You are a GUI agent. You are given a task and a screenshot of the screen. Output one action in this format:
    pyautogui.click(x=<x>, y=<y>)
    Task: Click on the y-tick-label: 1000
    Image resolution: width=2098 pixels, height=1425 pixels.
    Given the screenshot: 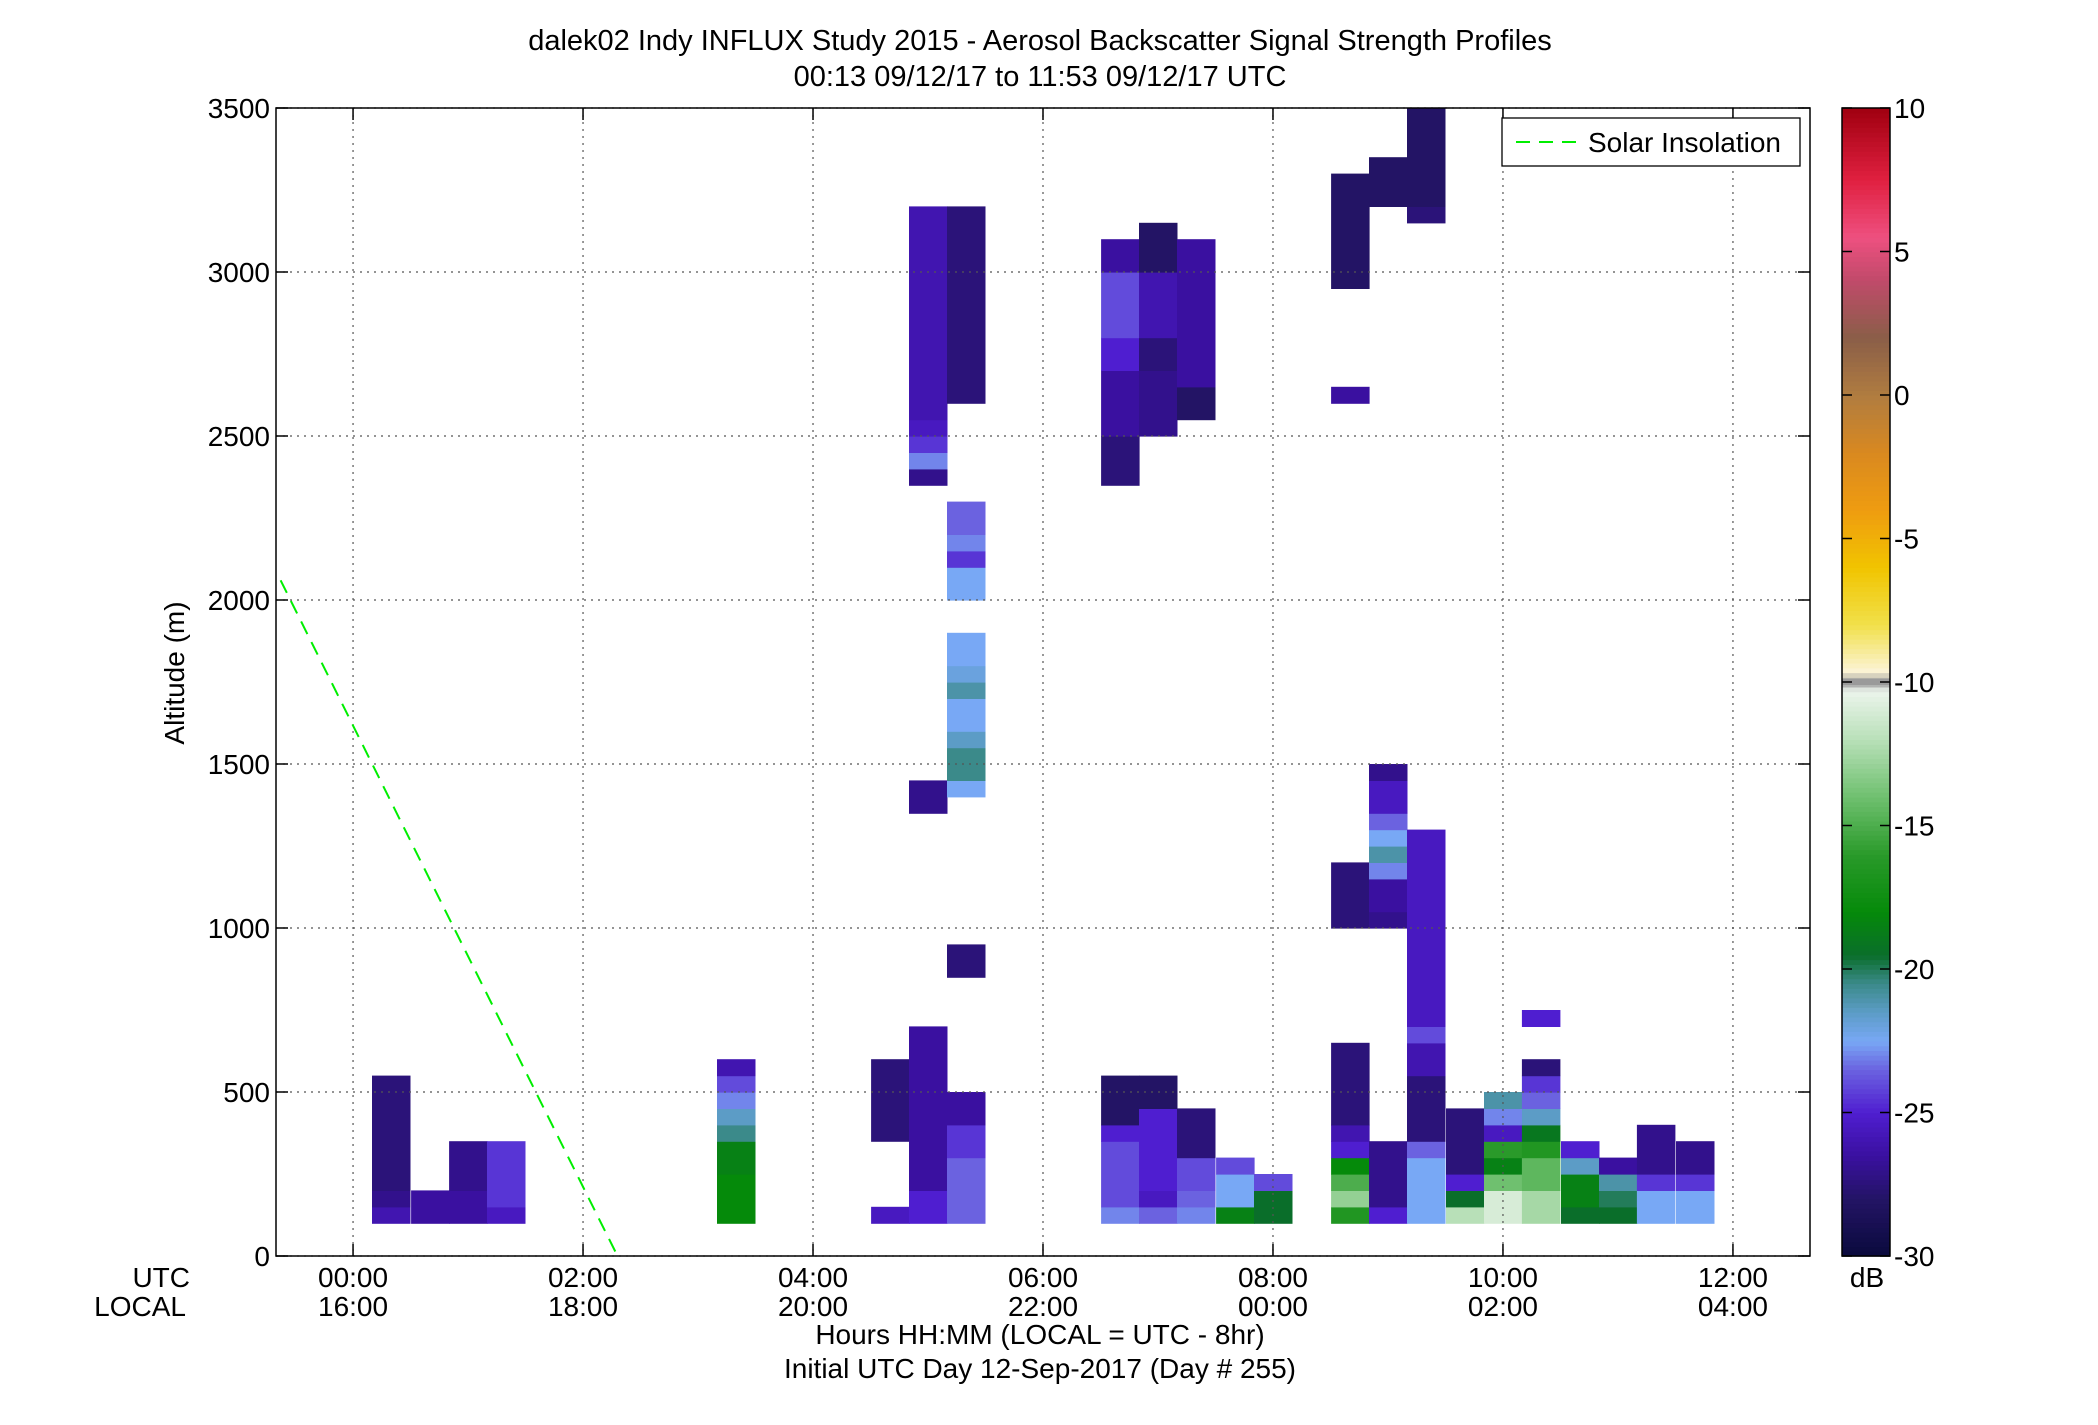 What is the action you would take?
    pyautogui.click(x=239, y=928)
    